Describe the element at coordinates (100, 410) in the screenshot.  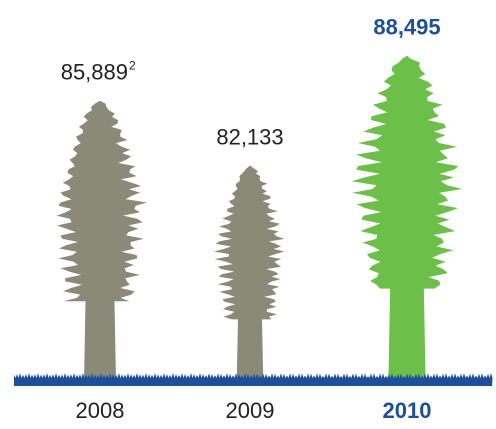
I see `x-tick-label: 2008` at that location.